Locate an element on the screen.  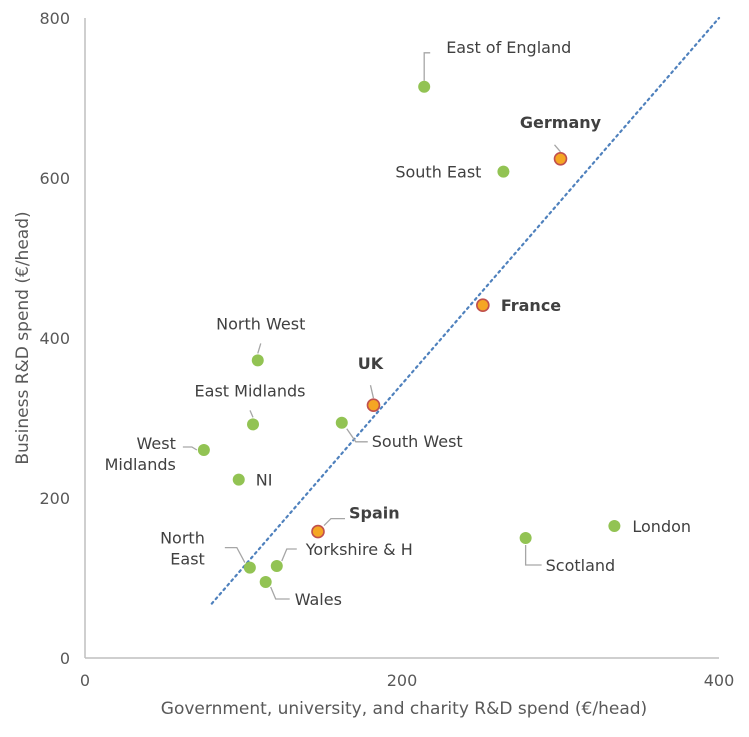
leader-line-germany is located at coordinates (557, 148).